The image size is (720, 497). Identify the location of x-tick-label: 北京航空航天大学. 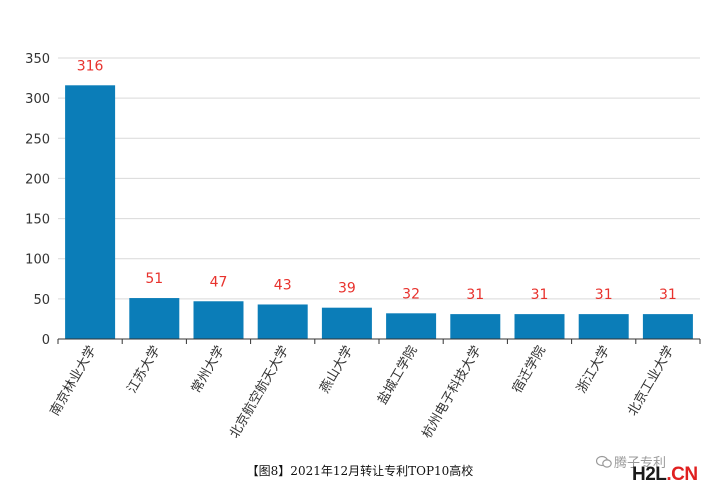
(259, 392).